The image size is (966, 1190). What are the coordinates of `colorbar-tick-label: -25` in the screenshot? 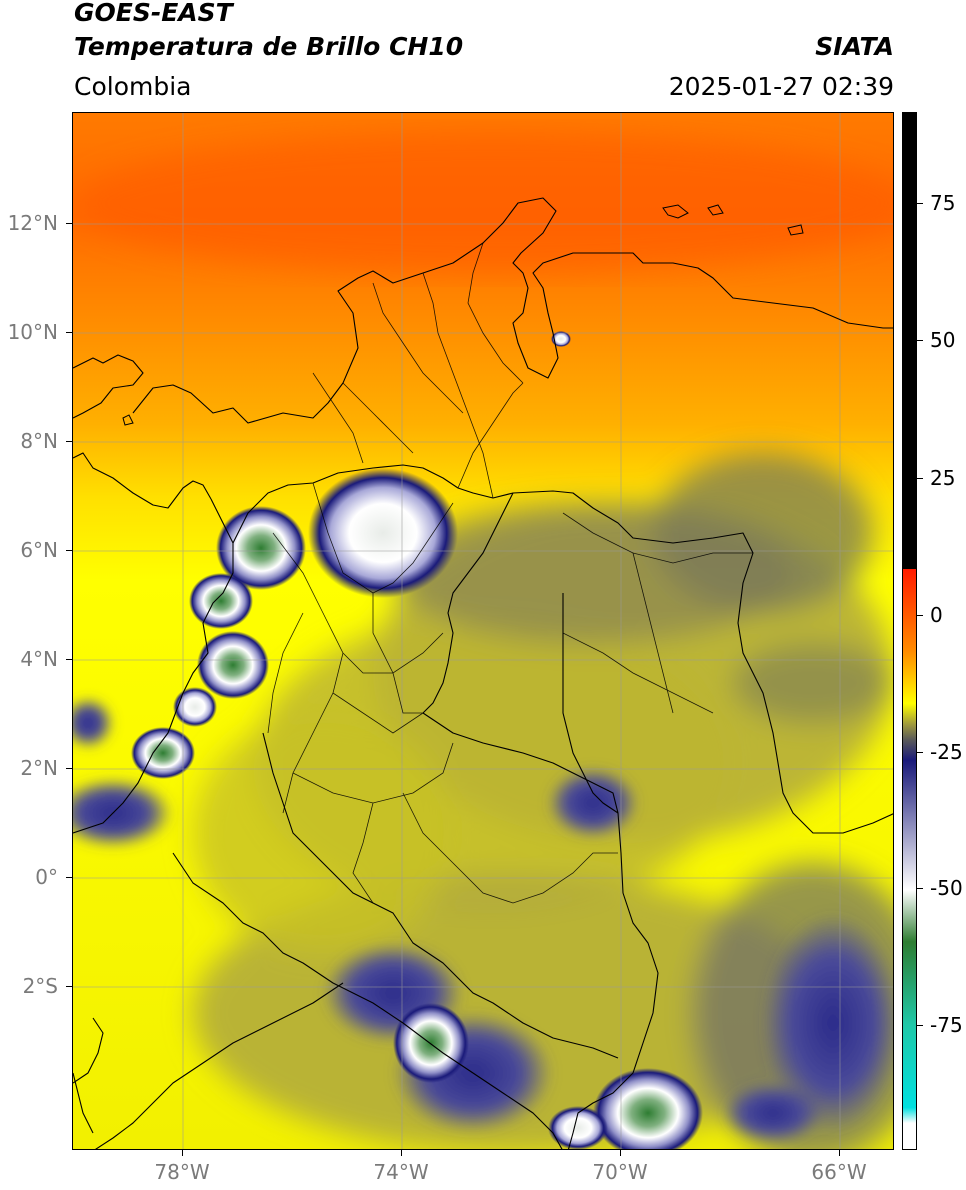 It's located at (946, 752).